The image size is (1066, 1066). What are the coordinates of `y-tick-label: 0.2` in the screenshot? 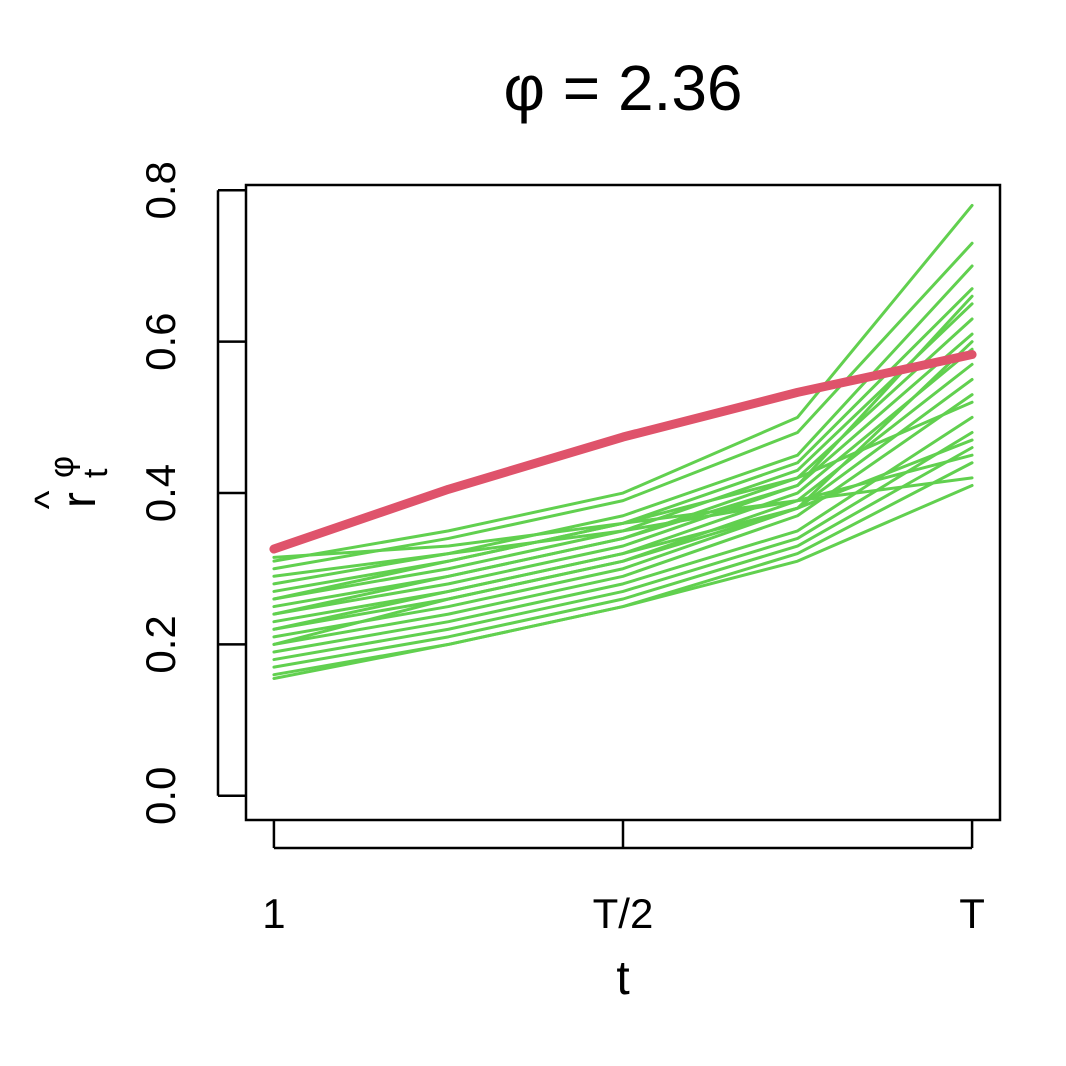 It's located at (160, 644).